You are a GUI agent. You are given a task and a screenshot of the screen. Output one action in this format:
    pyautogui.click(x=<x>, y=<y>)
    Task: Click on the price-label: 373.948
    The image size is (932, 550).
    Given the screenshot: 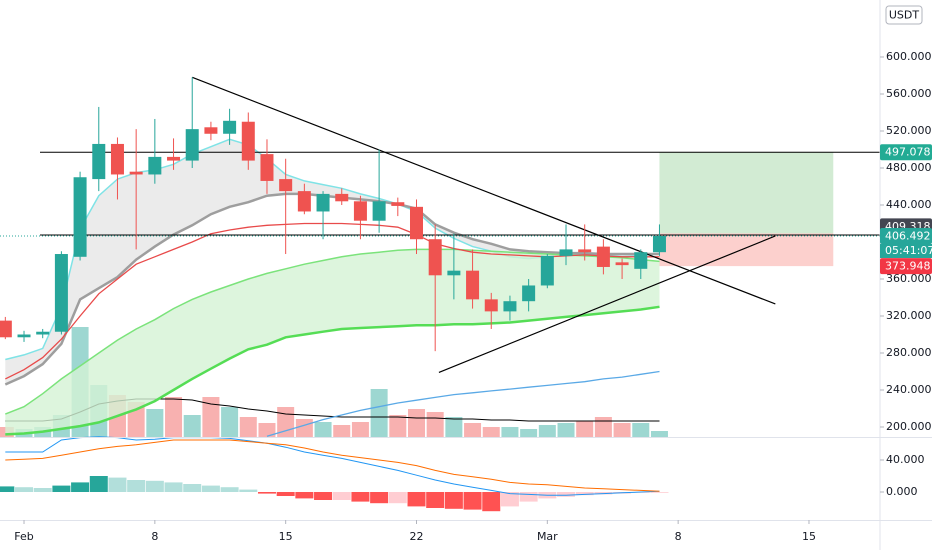 What is the action you would take?
    pyautogui.click(x=908, y=266)
    